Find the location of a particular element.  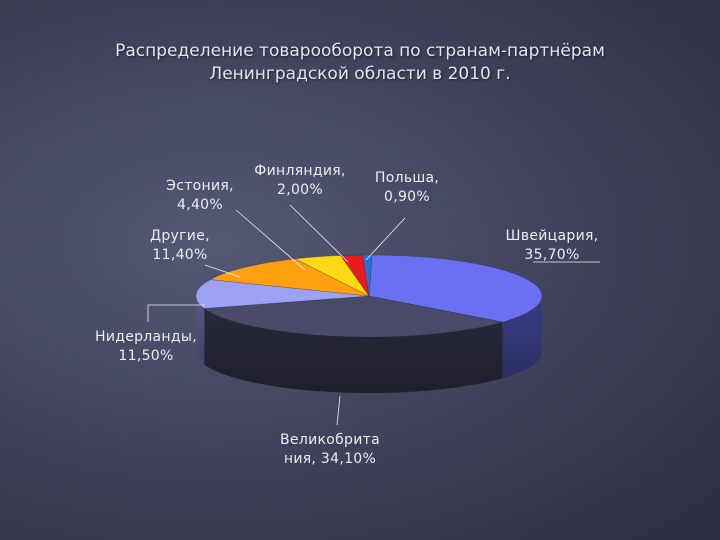

slice-label-4-line-0: Эстония, is located at coordinates (200, 186).